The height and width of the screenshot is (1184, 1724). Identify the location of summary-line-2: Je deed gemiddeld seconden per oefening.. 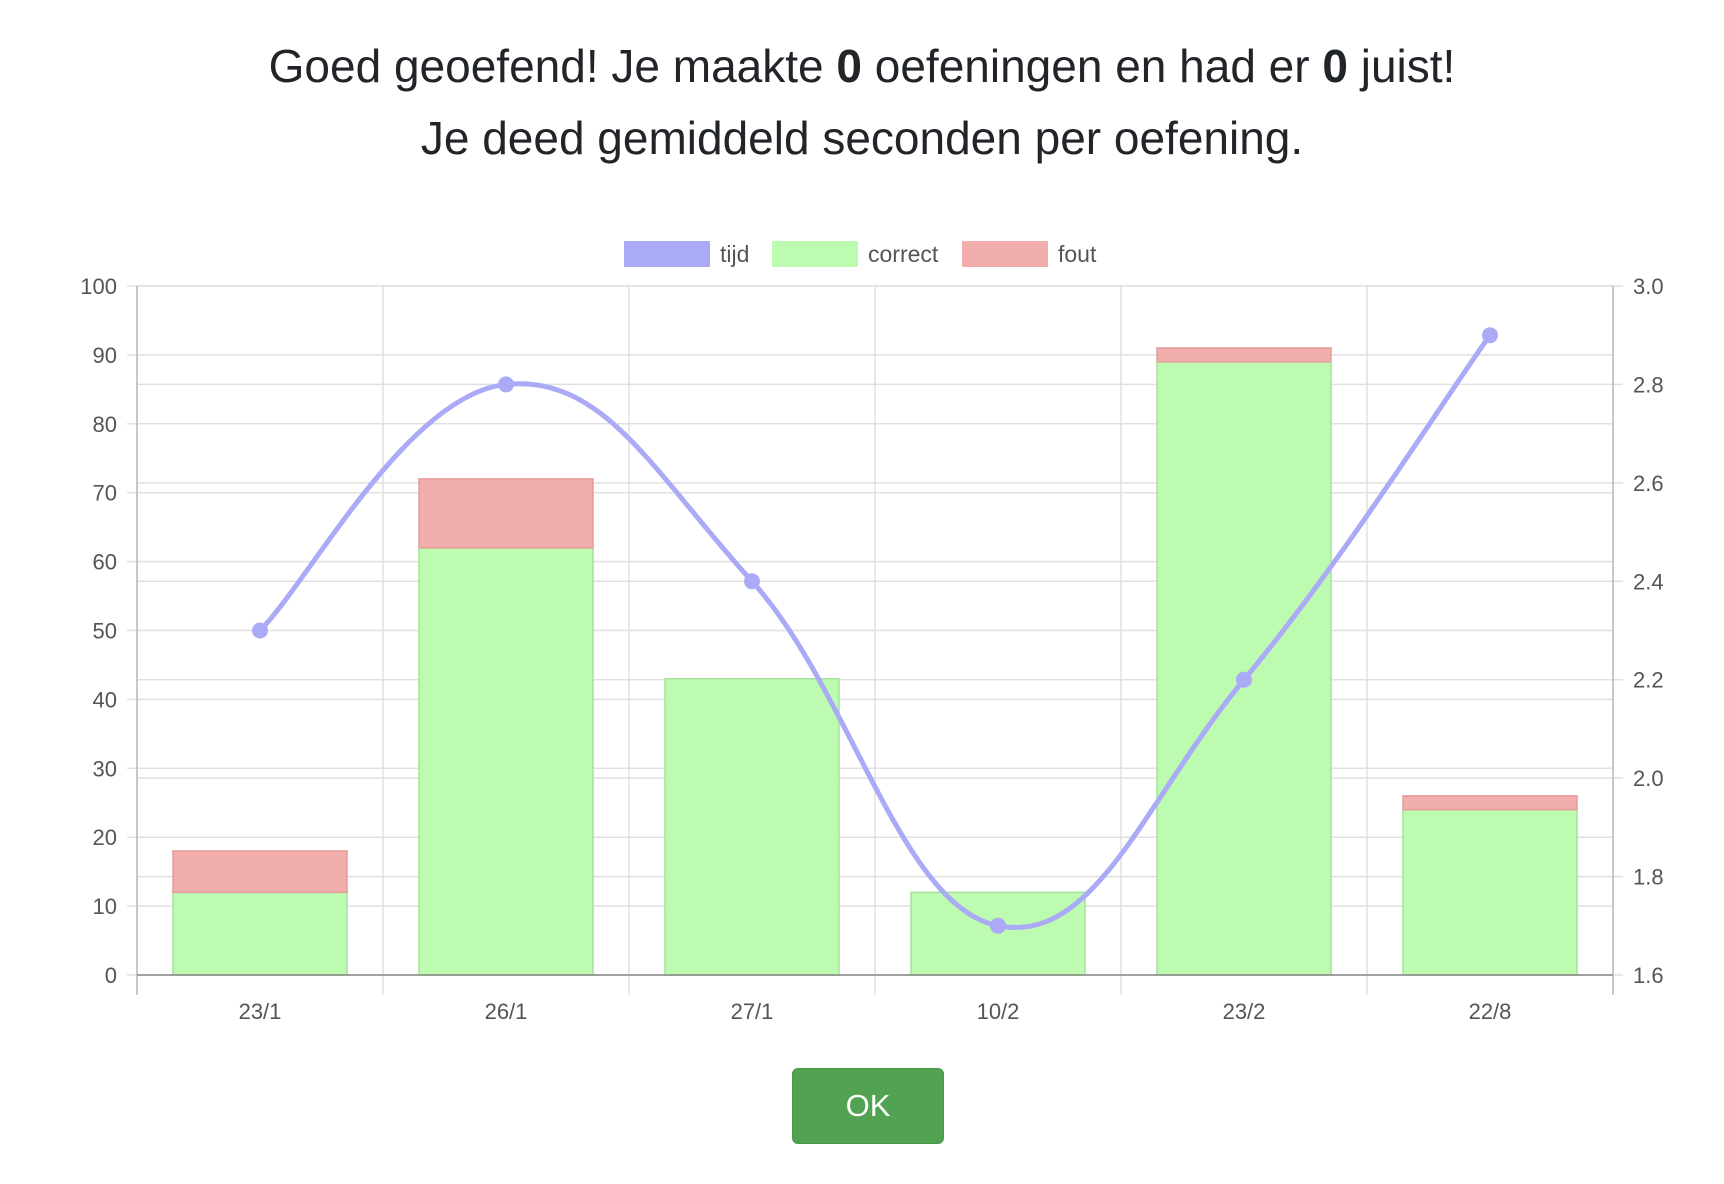
(862, 138).